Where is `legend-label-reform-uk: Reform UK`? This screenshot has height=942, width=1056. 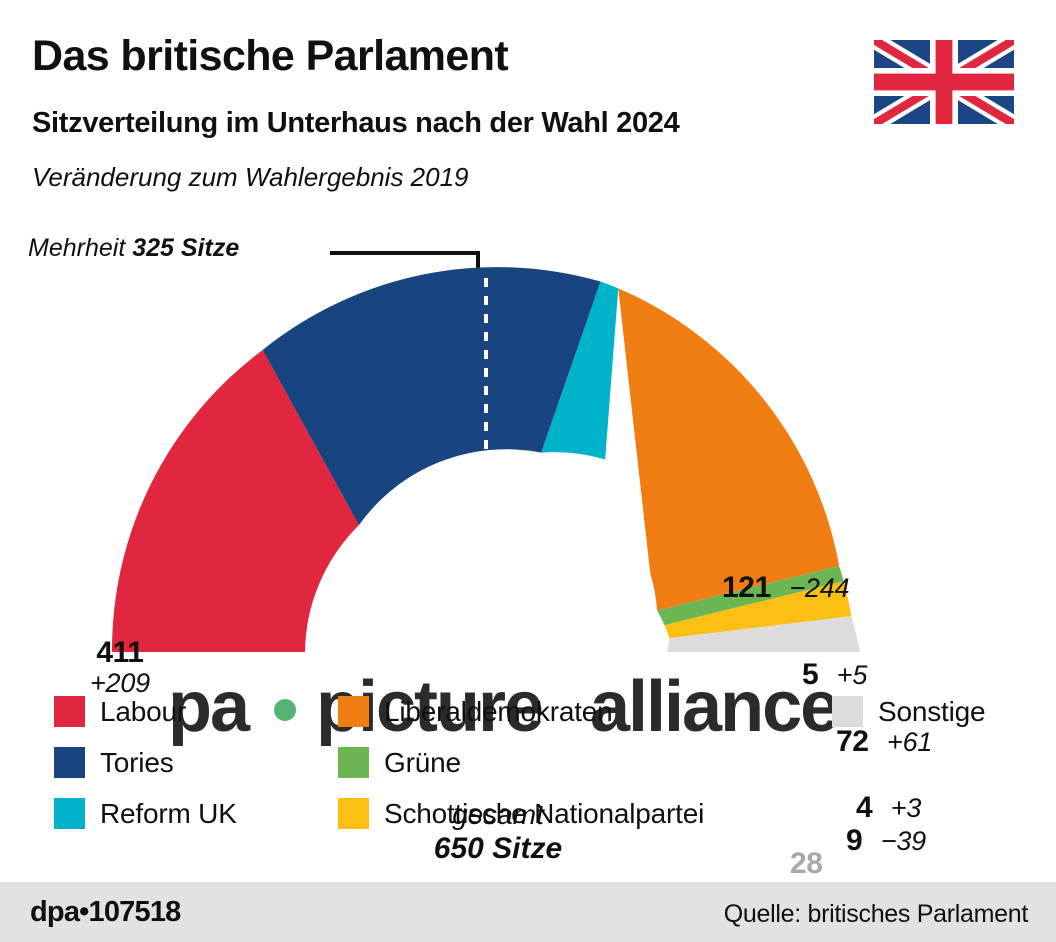 legend-label-reform-uk: Reform UK is located at coordinates (168, 813).